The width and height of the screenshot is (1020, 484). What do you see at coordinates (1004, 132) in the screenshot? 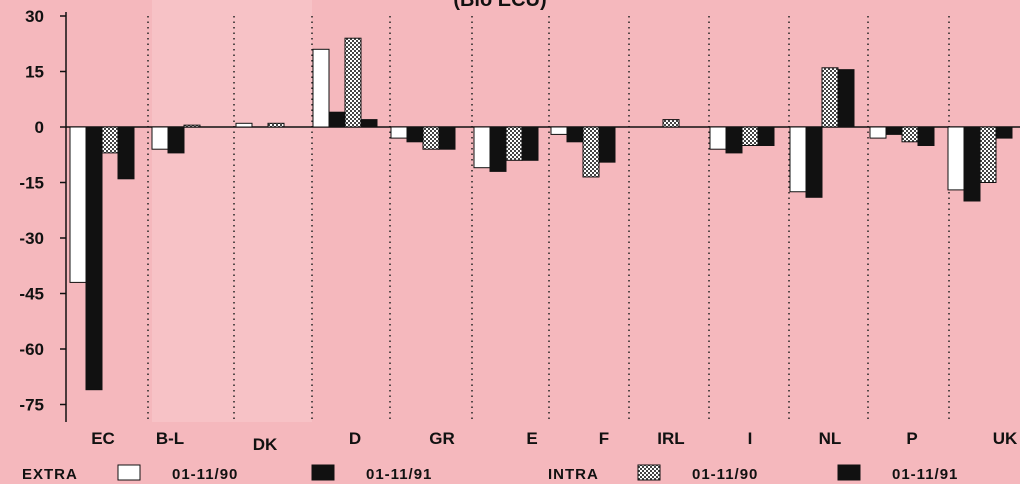
I see `bar-intra-91-uk` at bounding box center [1004, 132].